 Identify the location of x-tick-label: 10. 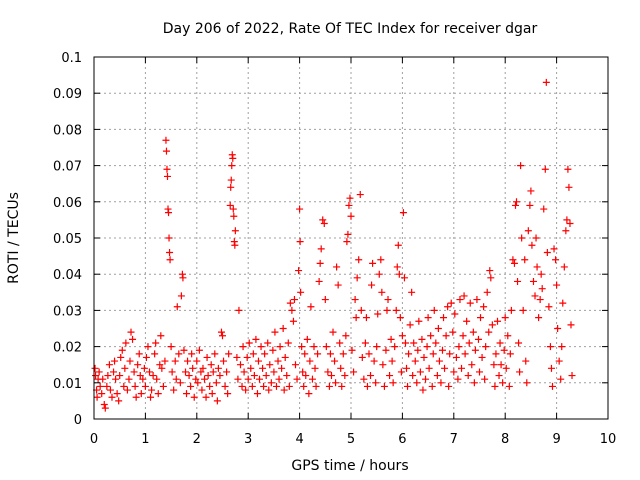
(608, 439).